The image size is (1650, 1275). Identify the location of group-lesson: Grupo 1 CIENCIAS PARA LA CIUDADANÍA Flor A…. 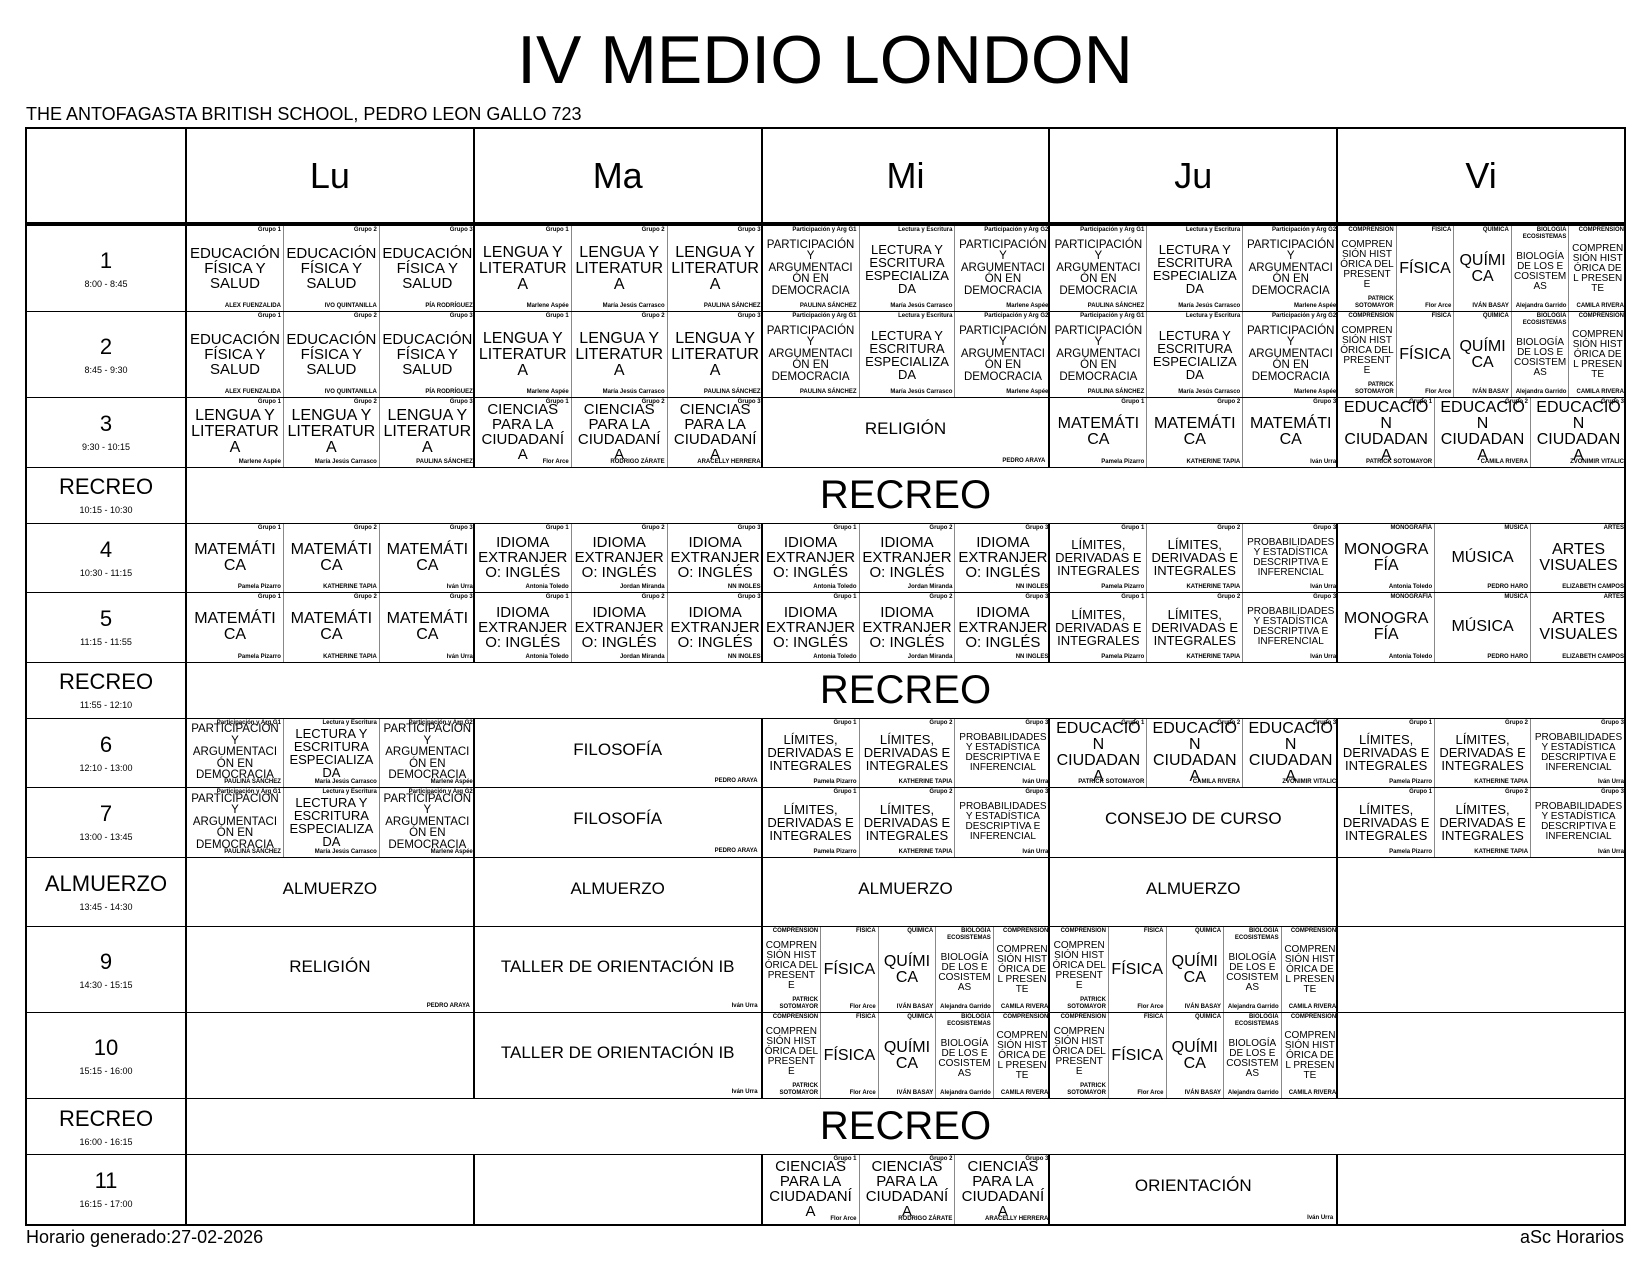
(811, 1189).